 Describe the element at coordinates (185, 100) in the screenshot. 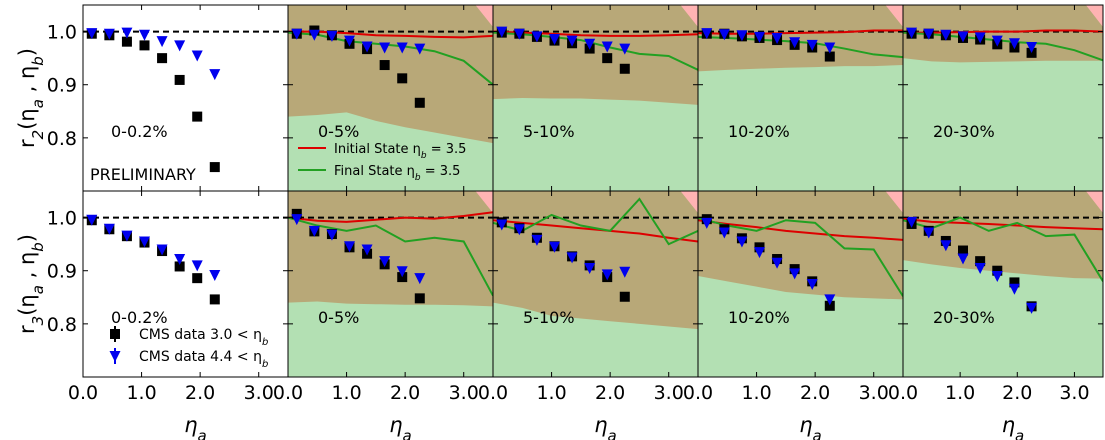

I see `panel-r2-0-0.2%` at that location.